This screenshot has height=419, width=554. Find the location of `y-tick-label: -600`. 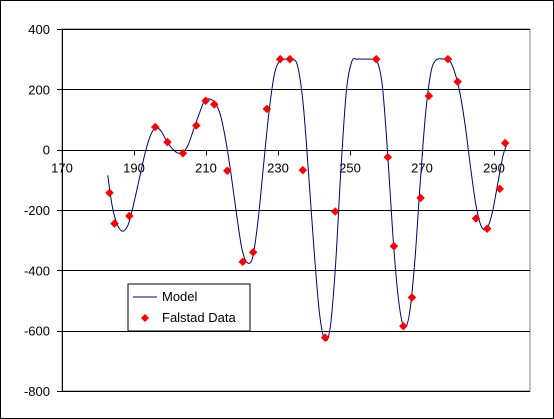

y-tick-label: -600 is located at coordinates (37, 331).